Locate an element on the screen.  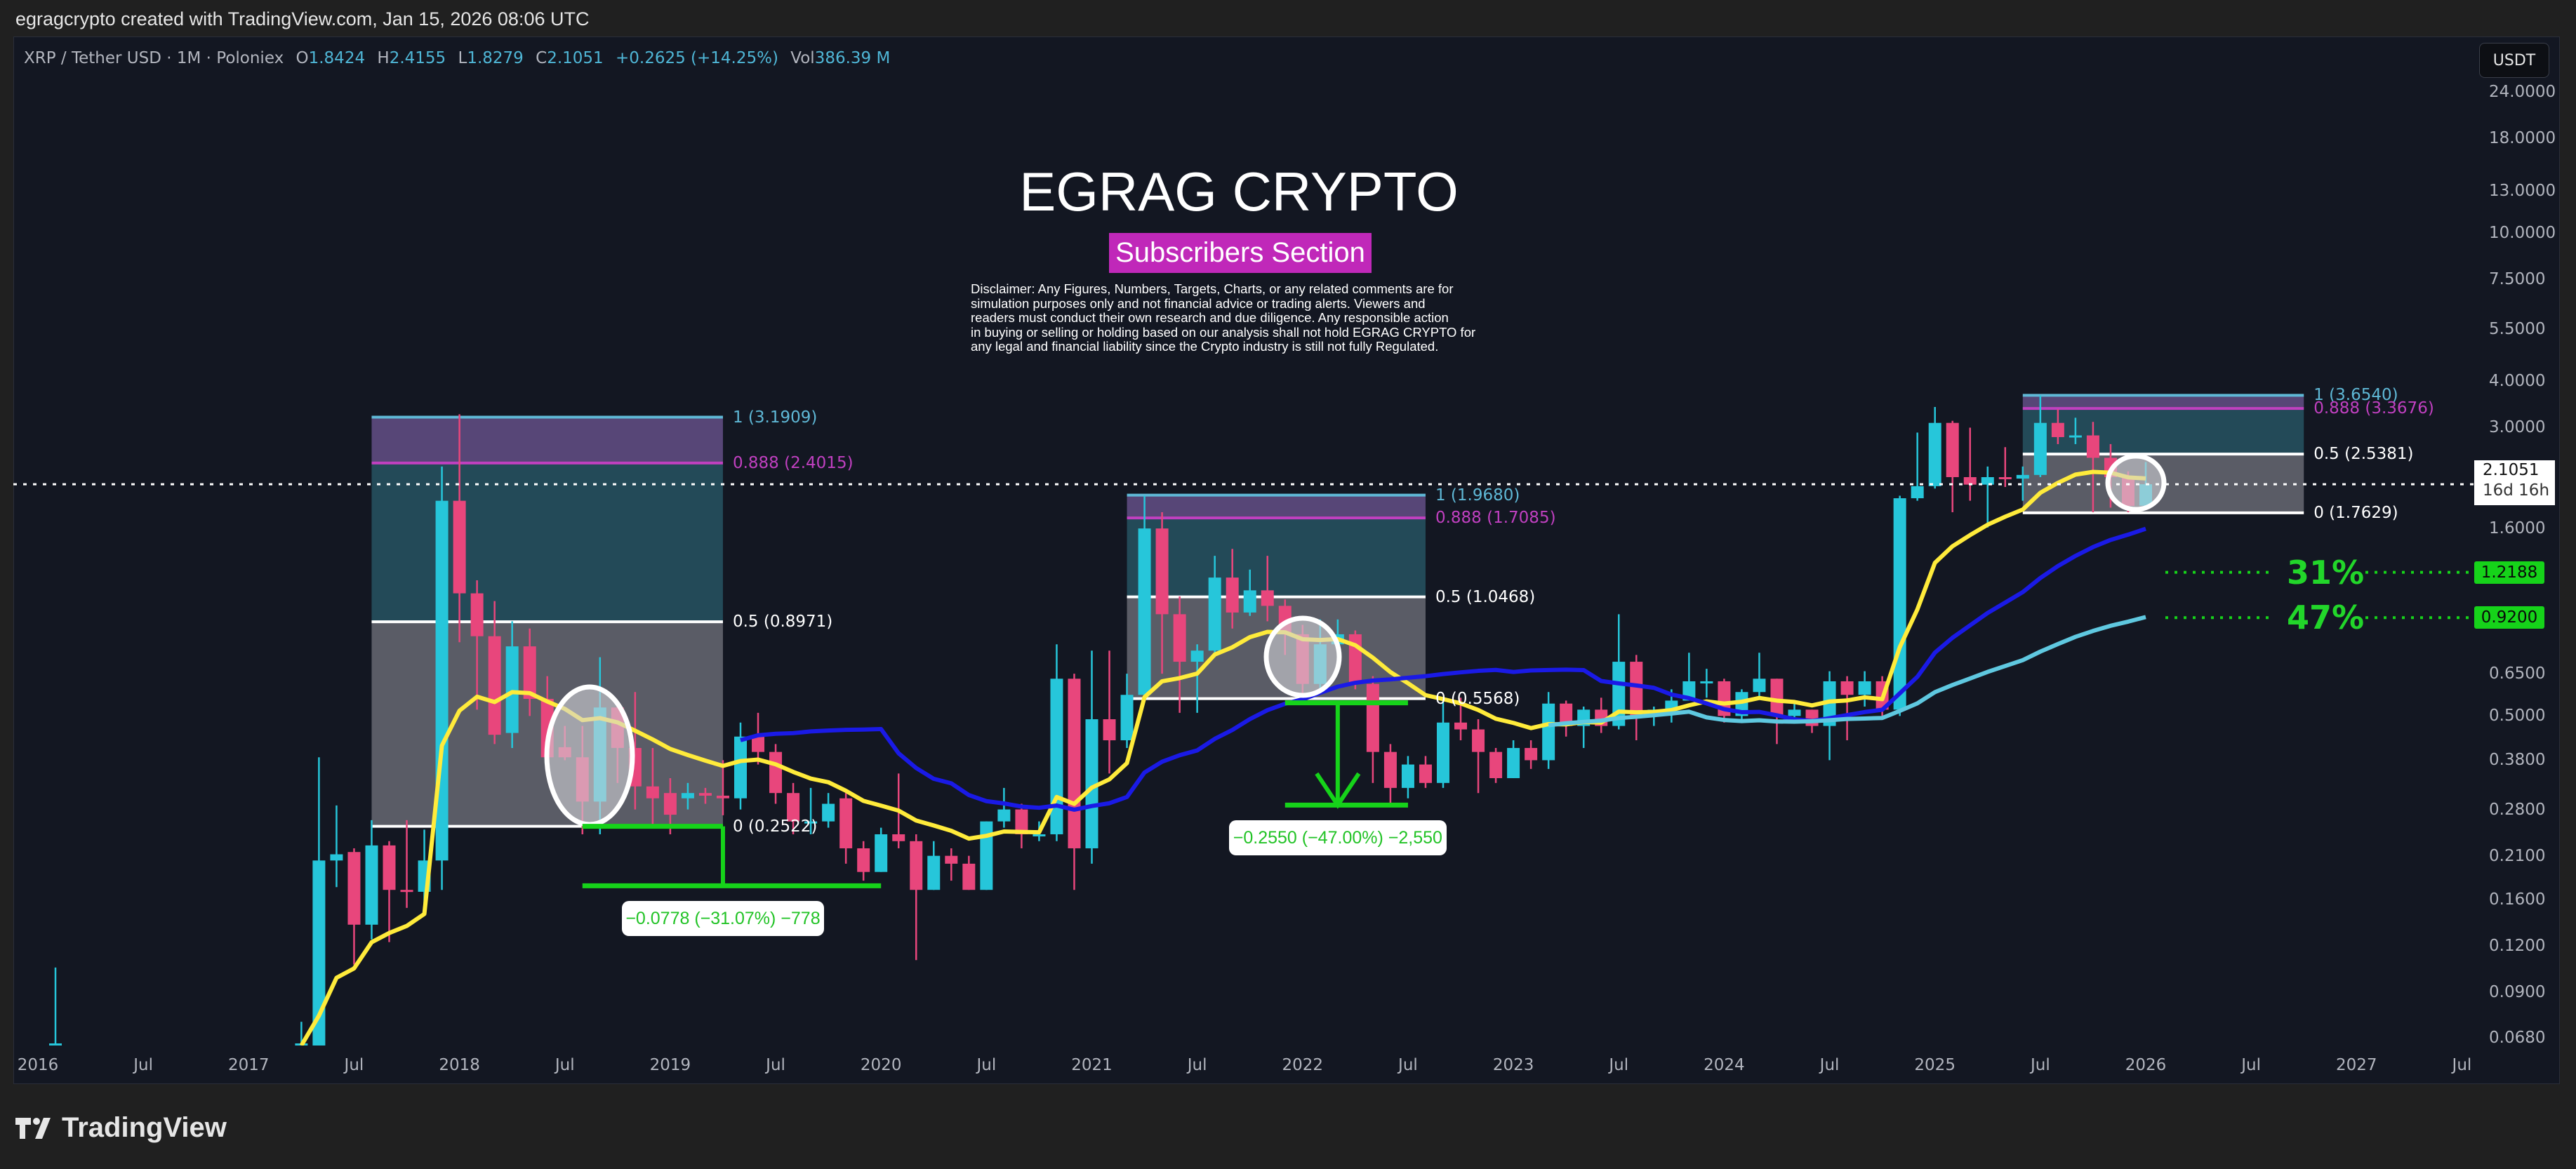
current-price-label: 2.1051 16d 16h is located at coordinates (2515, 482).